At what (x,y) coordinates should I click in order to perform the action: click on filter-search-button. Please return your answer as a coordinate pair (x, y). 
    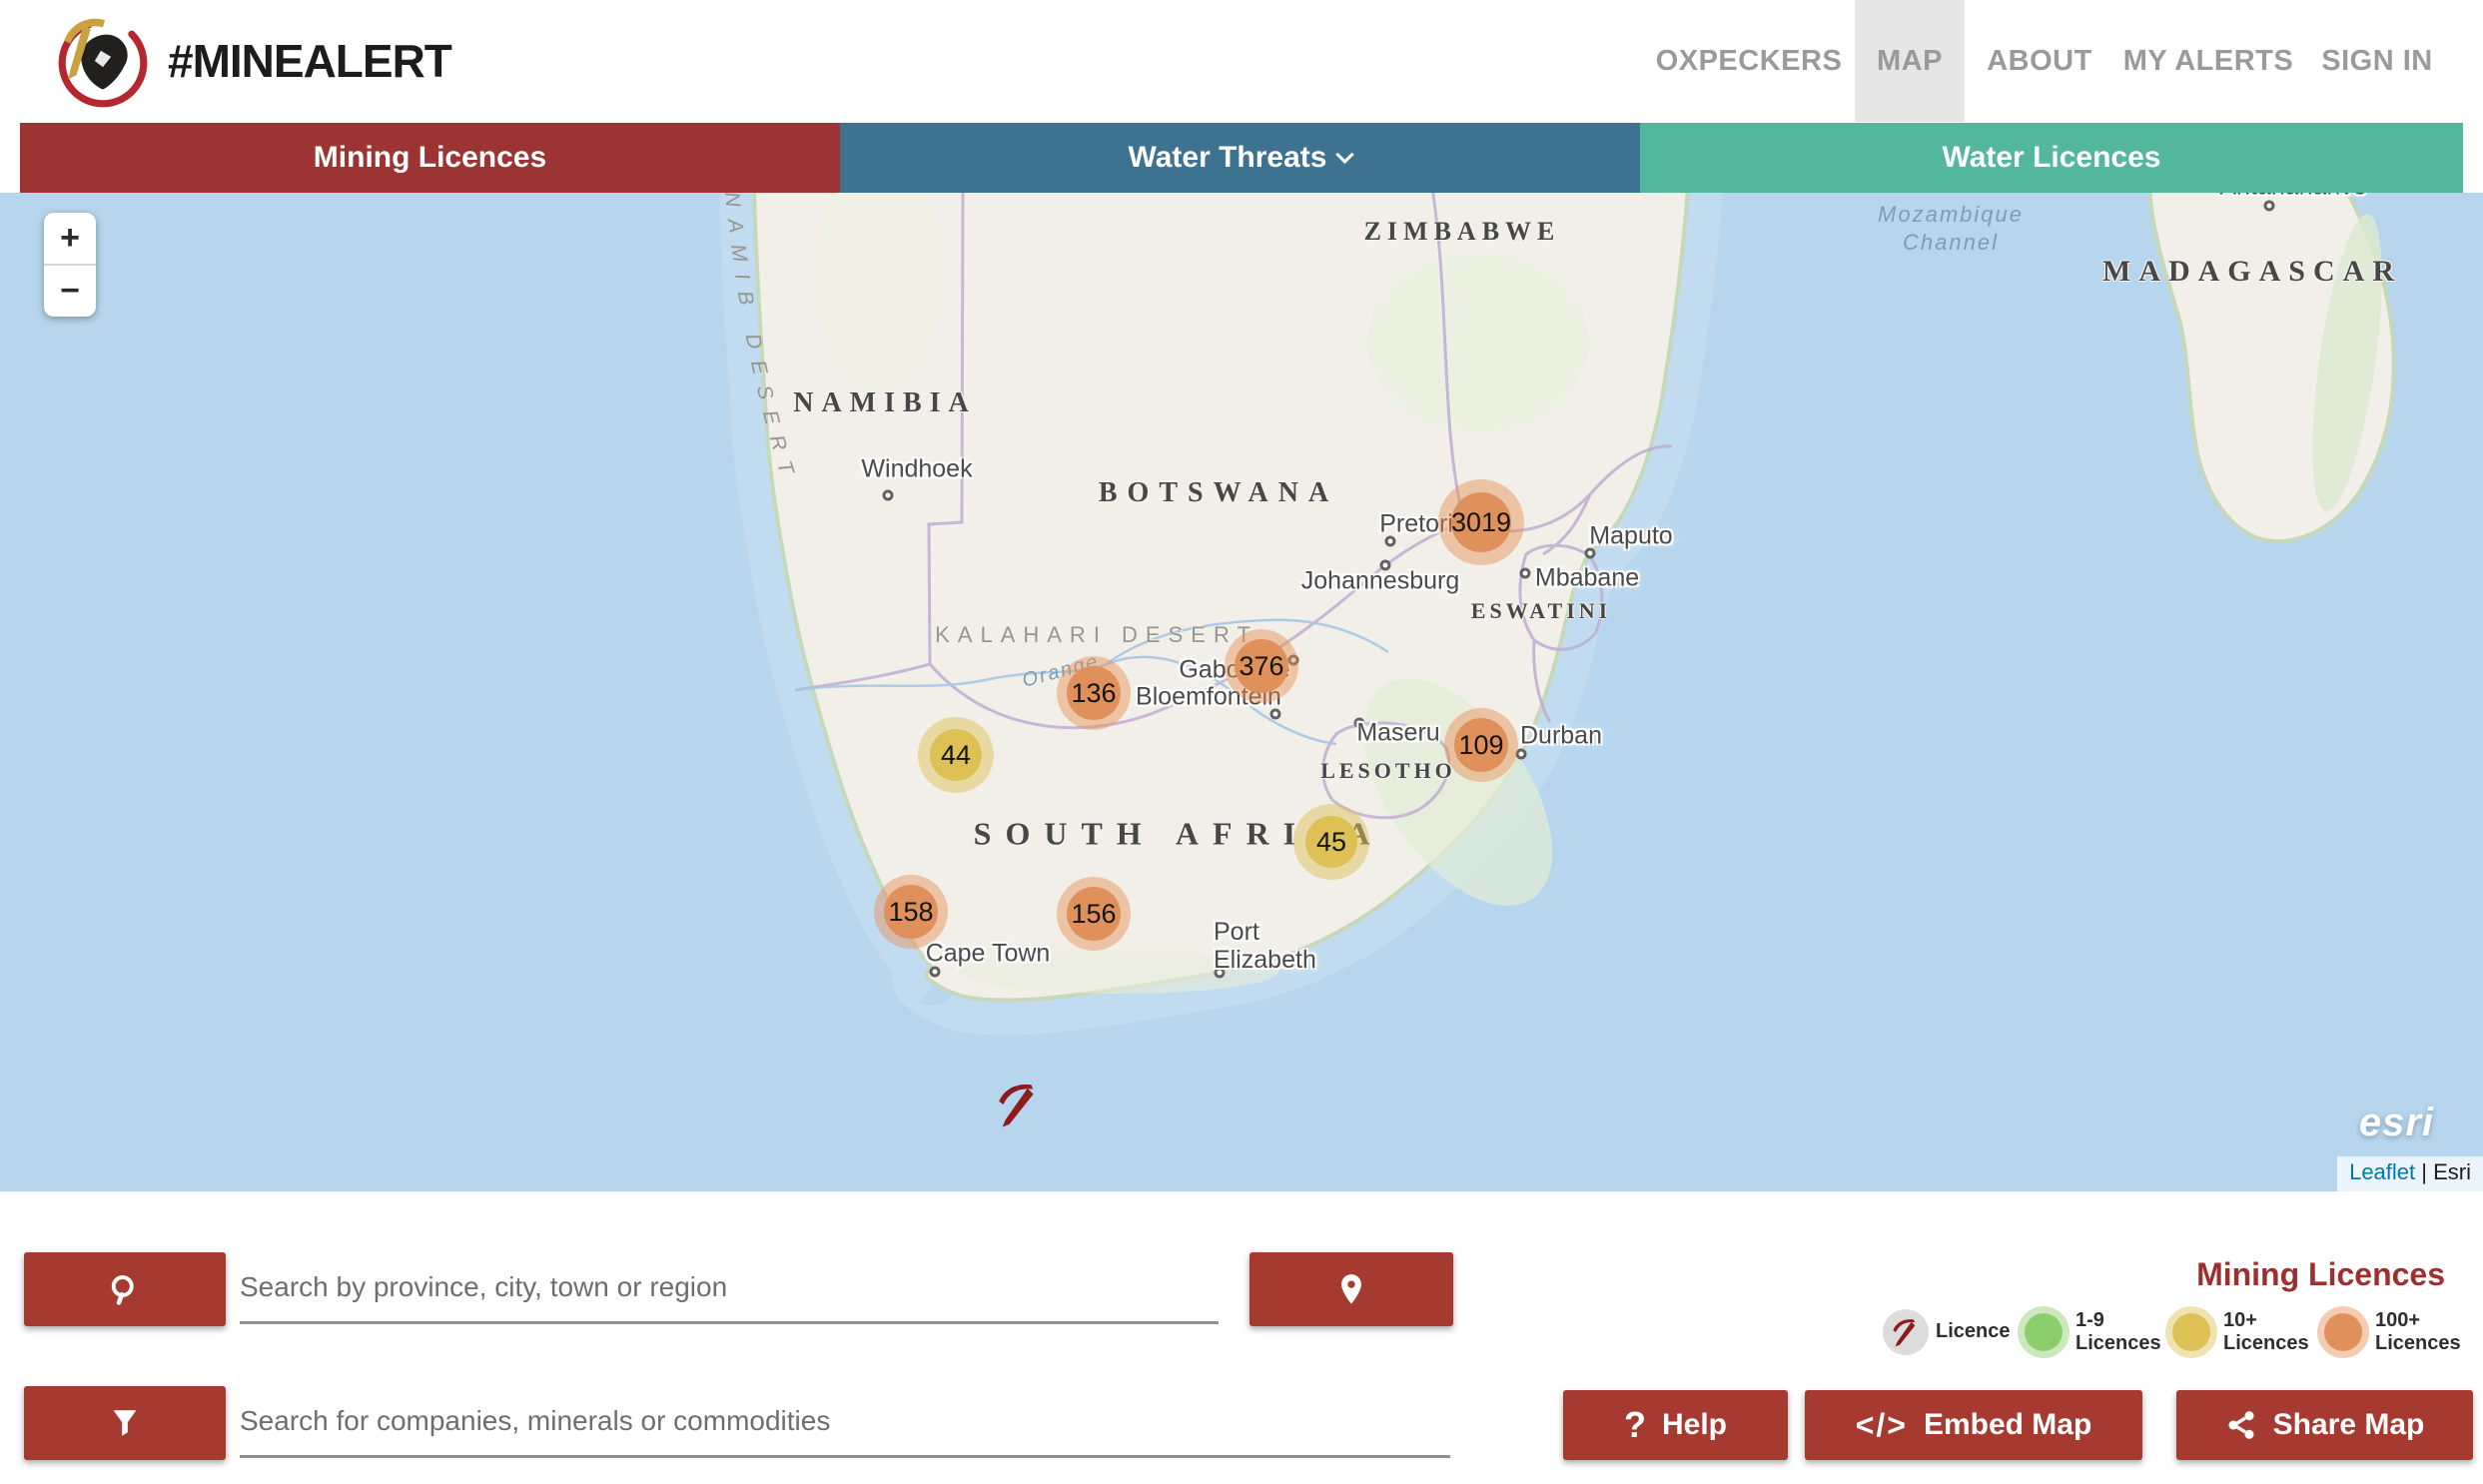
    Looking at the image, I should click on (125, 1423).